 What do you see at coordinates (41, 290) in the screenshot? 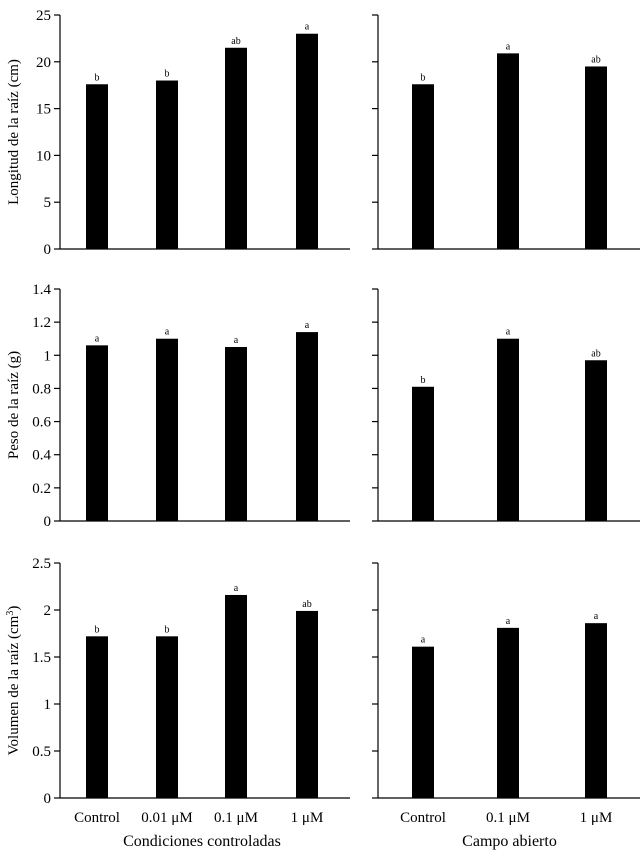
I see `y-tick-label: 1.4` at bounding box center [41, 290].